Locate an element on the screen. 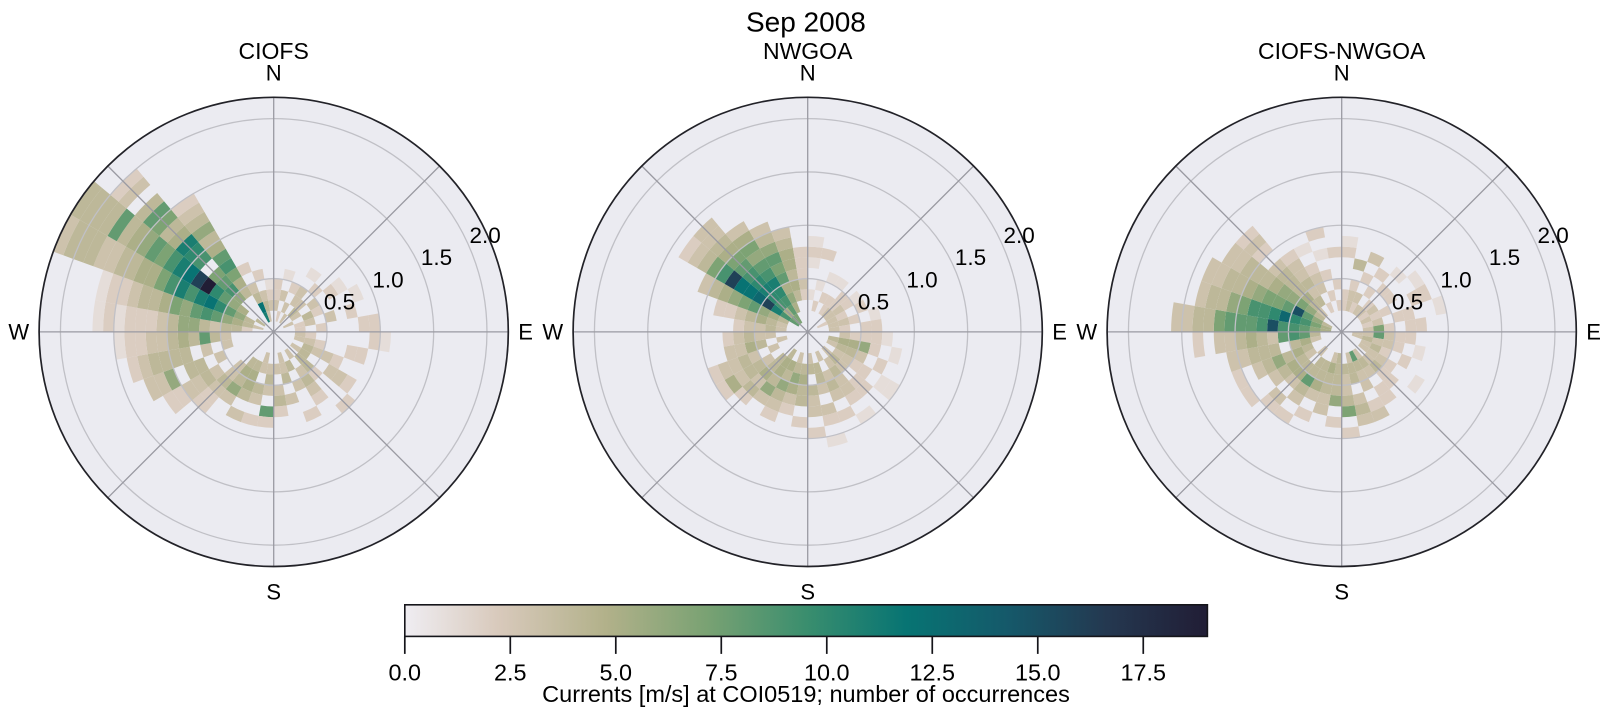 This screenshot has height=724, width=1611. svg-text: 12.5 is located at coordinates (933, 673).